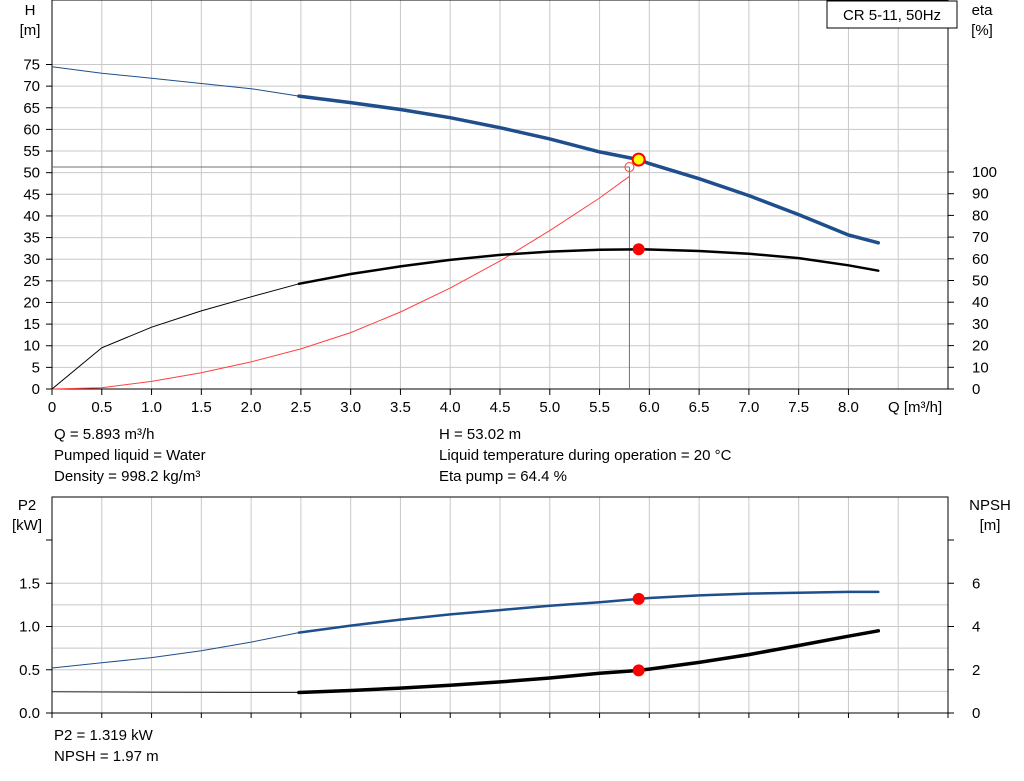 The width and height of the screenshot is (1024, 781). I want to click on x-tick-label: 5.0, so click(549, 407).